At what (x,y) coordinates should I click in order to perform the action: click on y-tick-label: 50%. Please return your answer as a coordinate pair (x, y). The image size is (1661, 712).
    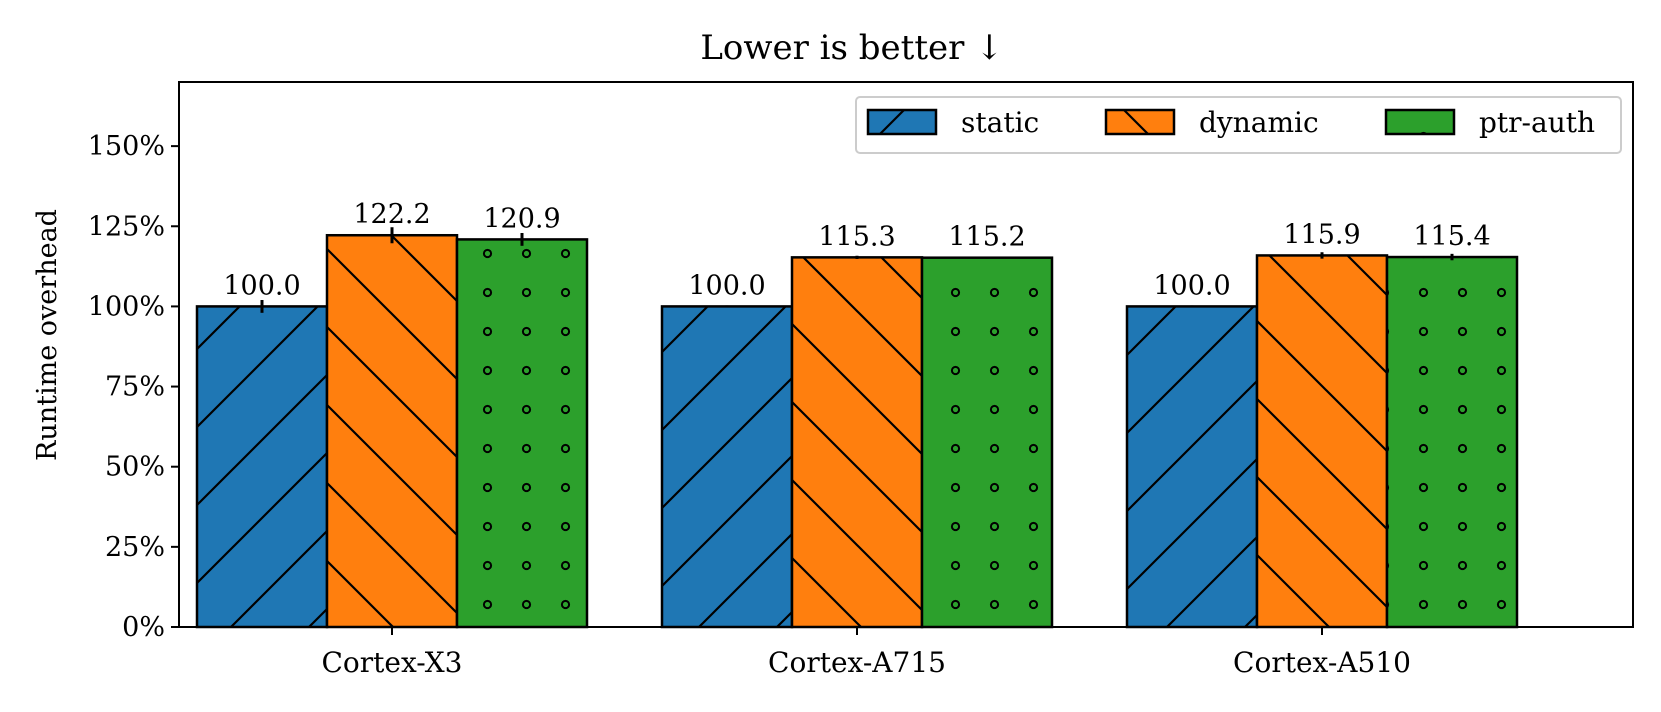
    Looking at the image, I should click on (135, 467).